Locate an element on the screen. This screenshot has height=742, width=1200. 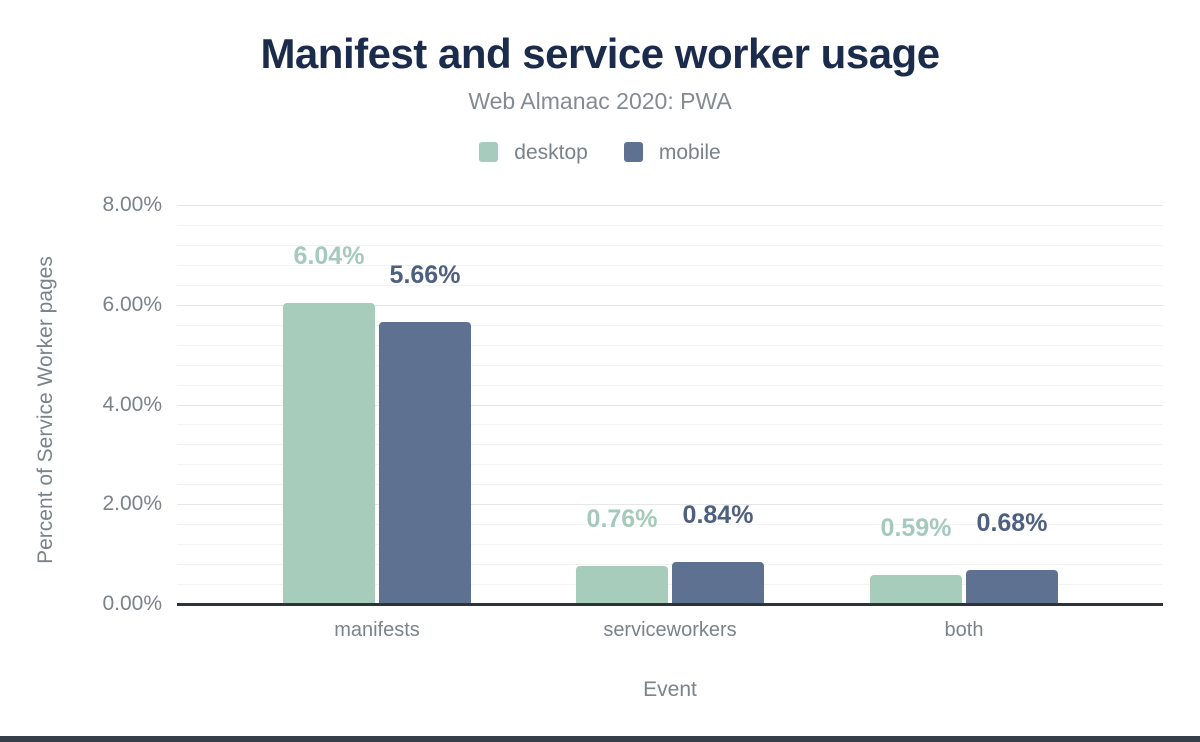
y-tick-label: 0.00% is located at coordinates (132, 603).